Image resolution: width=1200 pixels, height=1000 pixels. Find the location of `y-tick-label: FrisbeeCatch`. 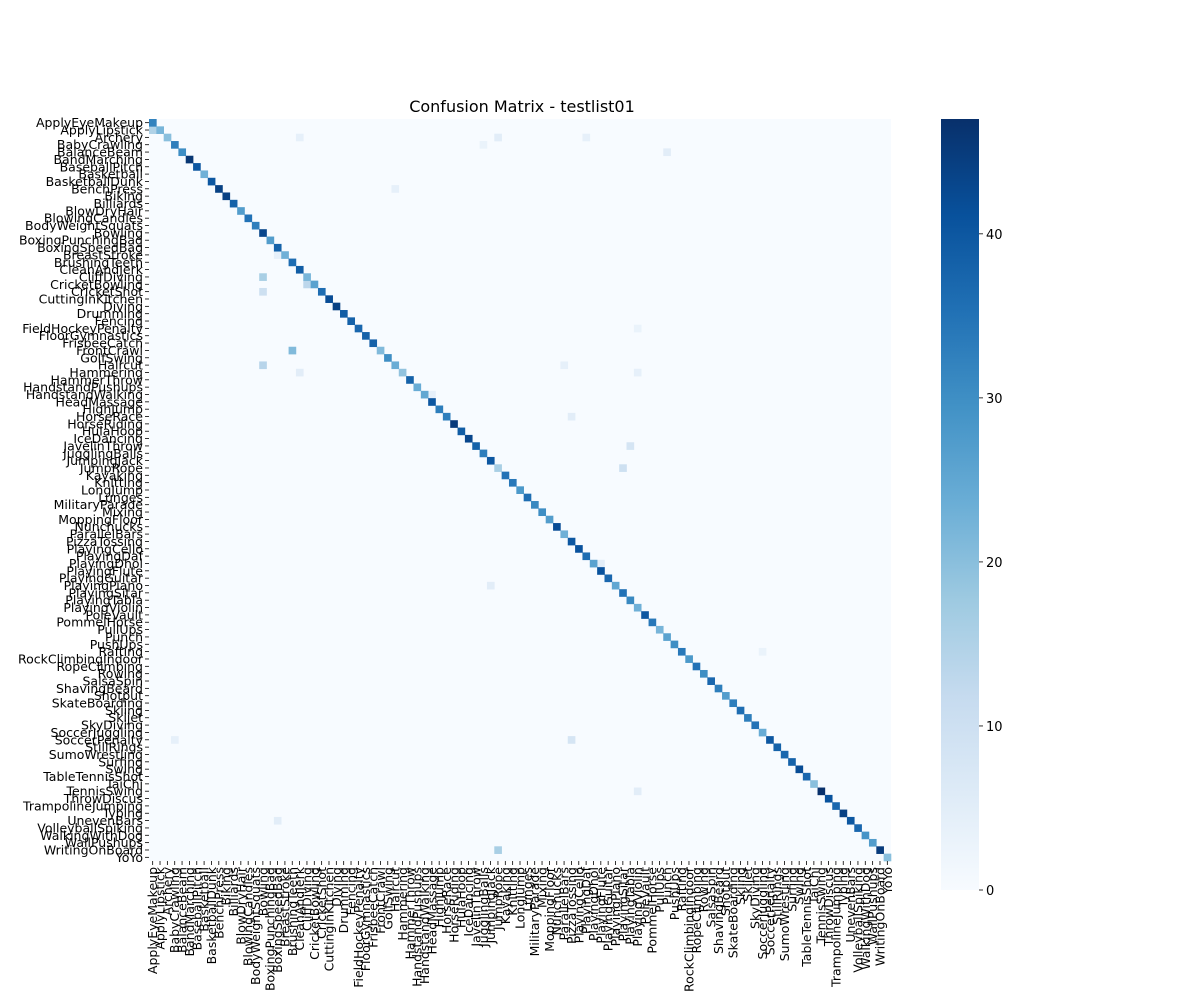

y-tick-label: FrisbeeCatch is located at coordinates (102, 343).